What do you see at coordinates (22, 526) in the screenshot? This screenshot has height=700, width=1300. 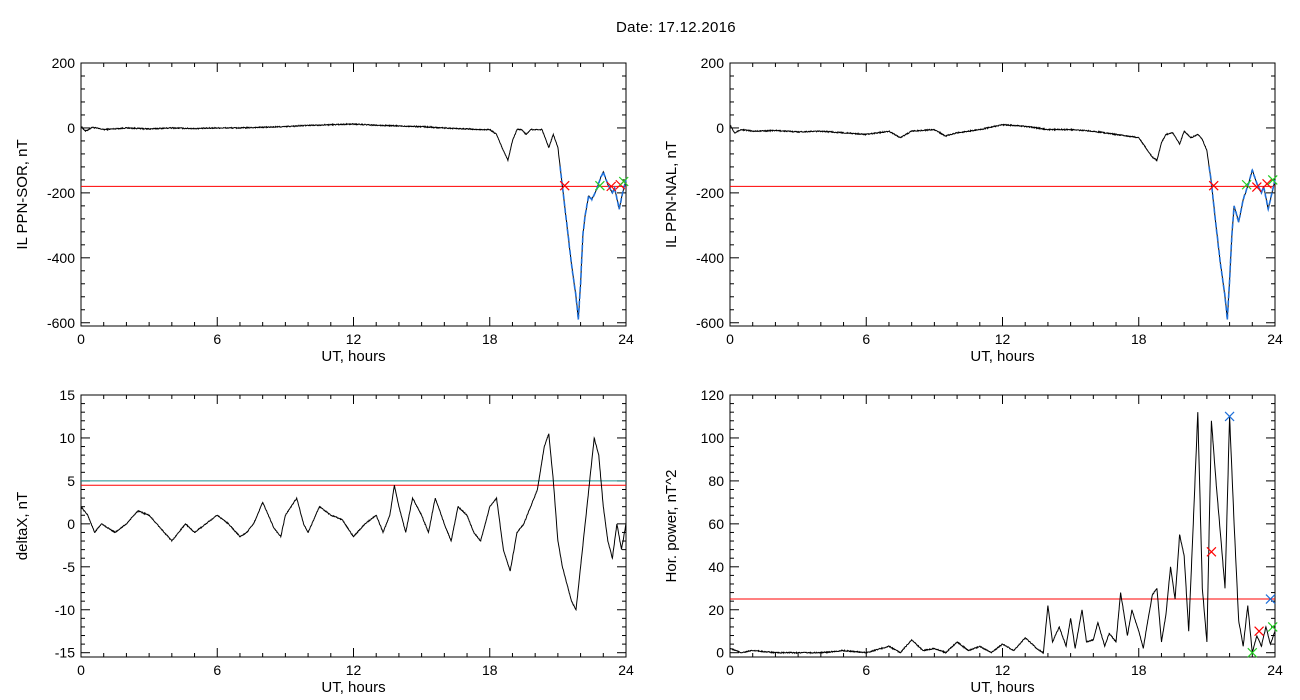 I see `y-axis-label: deltaX, nT` at bounding box center [22, 526].